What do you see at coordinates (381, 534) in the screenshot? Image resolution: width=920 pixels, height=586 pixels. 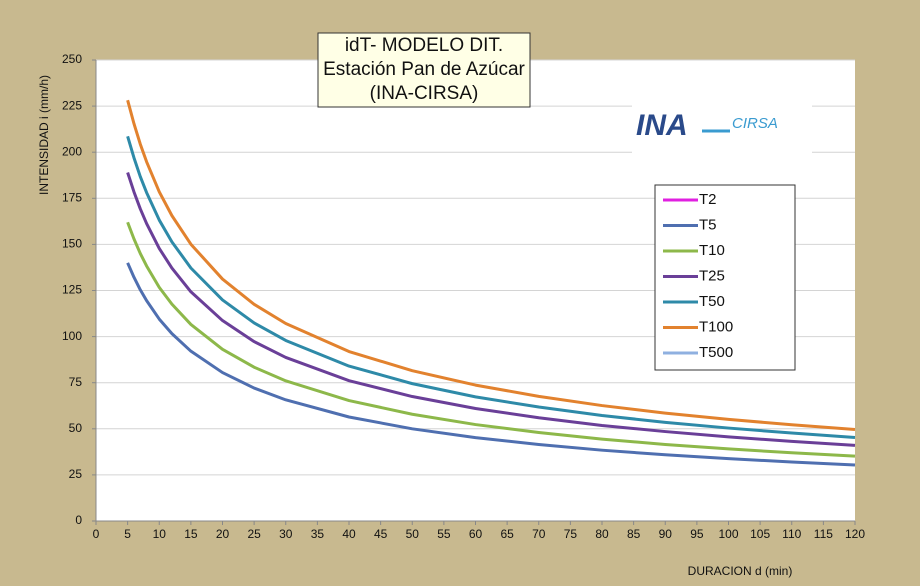 I see `x-tick-label: 45` at bounding box center [381, 534].